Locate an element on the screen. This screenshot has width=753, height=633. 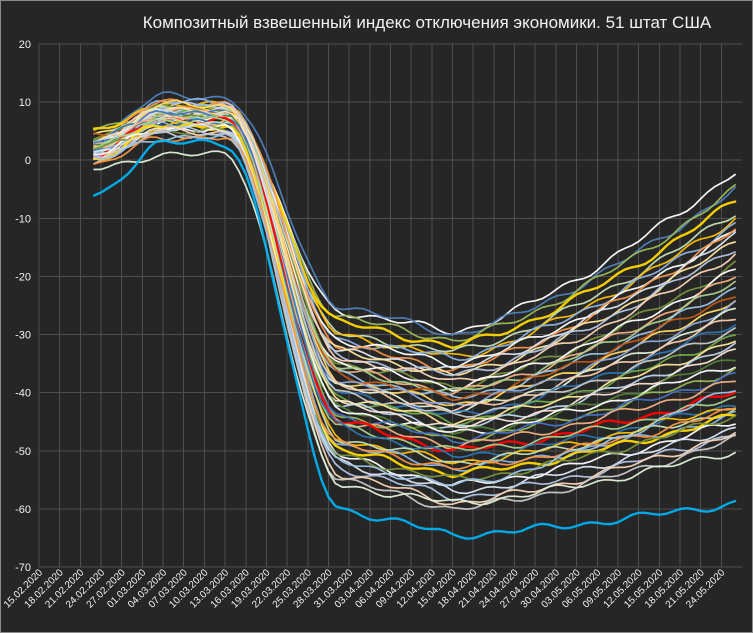
y-tick-label: 0 is located at coordinates (28, 161).